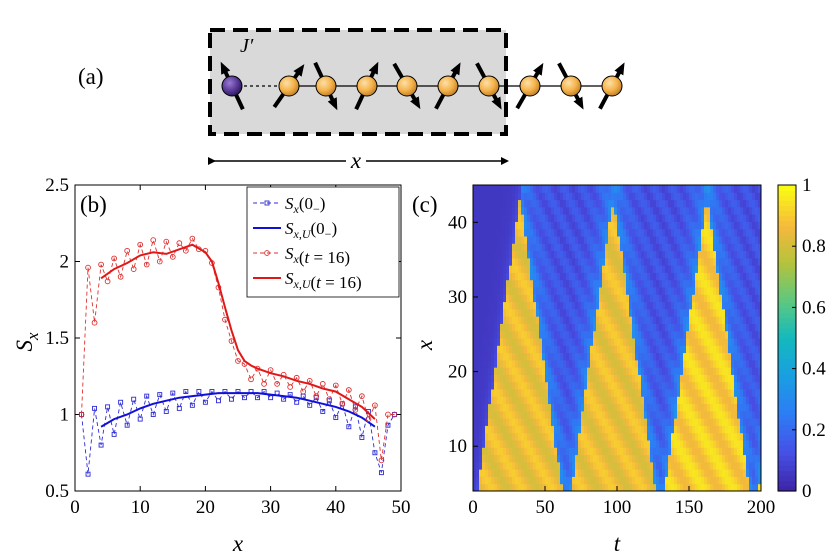 The image size is (830, 554). I want to click on x-tick-label: 10, so click(140, 507).